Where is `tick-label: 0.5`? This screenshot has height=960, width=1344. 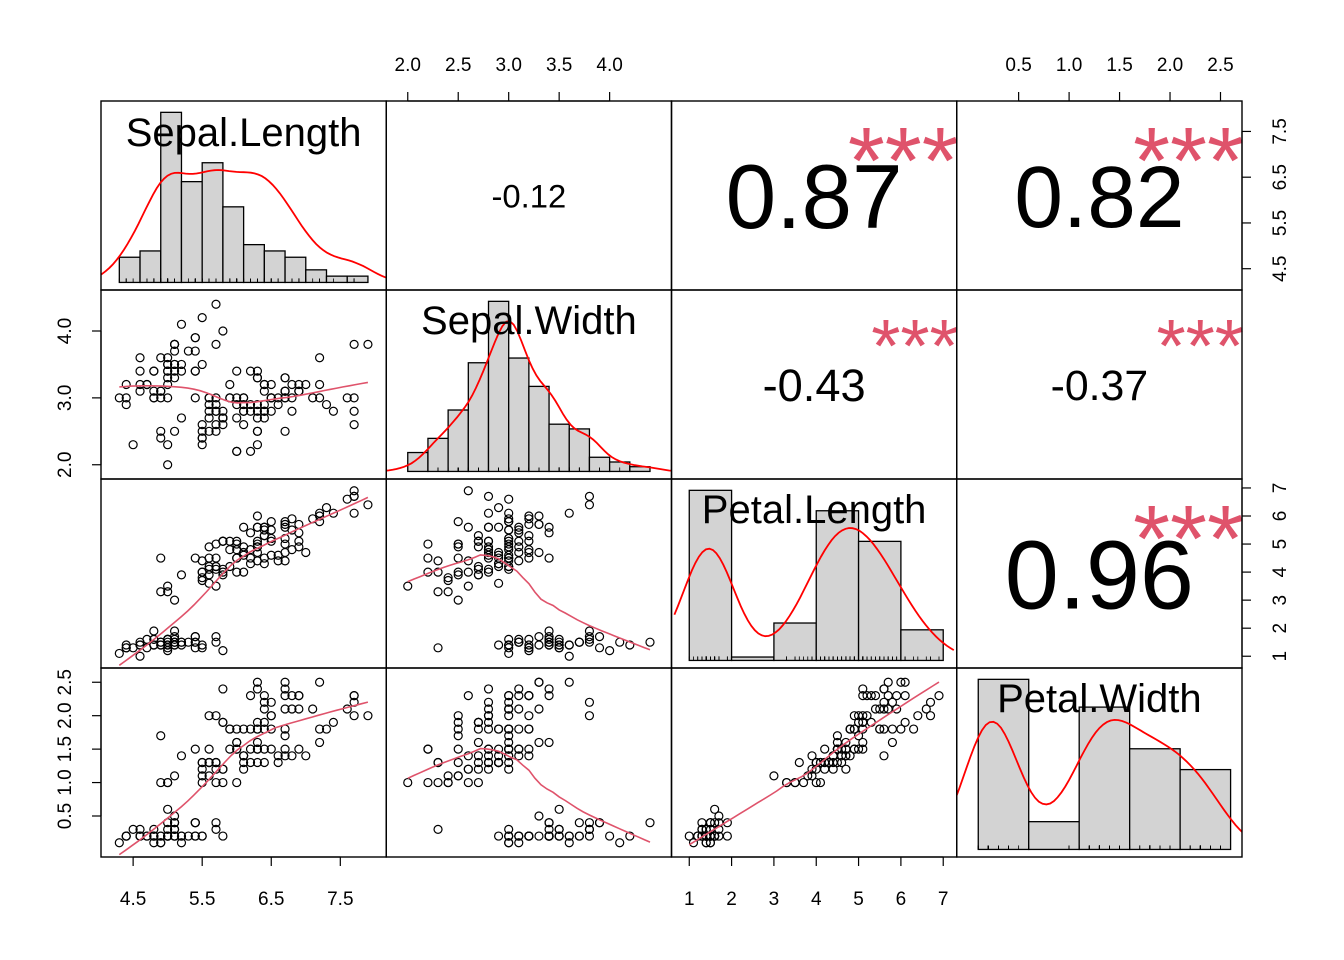 tick-label: 0.5 is located at coordinates (1018, 65).